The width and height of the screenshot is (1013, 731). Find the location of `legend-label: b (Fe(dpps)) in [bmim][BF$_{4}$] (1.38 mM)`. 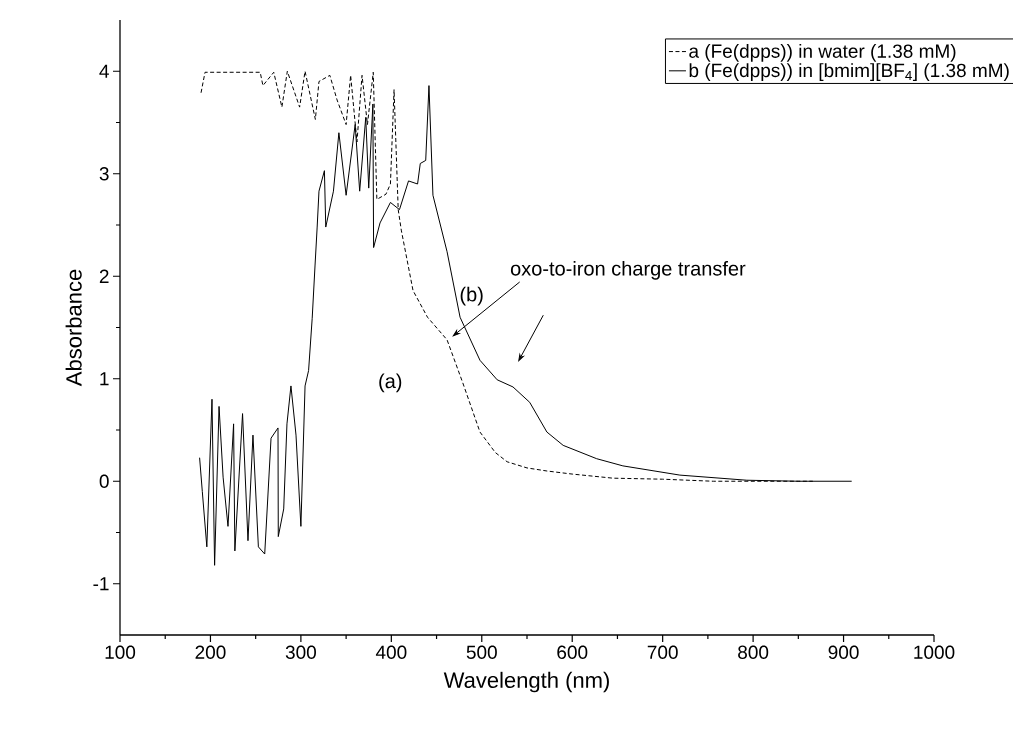

legend-label: b (Fe(dpps)) in [bmim][BF$_{4}$] (1.38 mM) is located at coordinates (849, 72).